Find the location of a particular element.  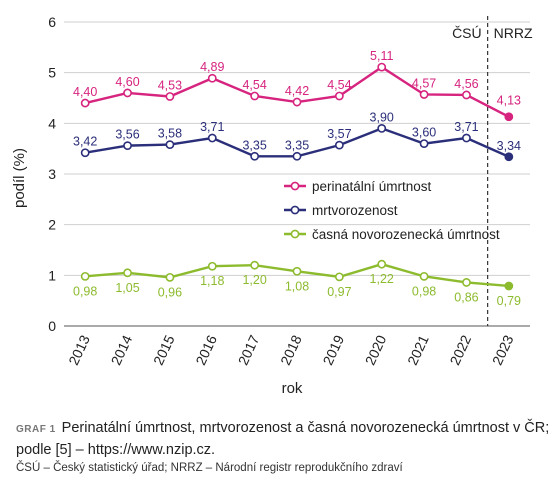

y-tick-label: 3 is located at coordinates (52, 174).